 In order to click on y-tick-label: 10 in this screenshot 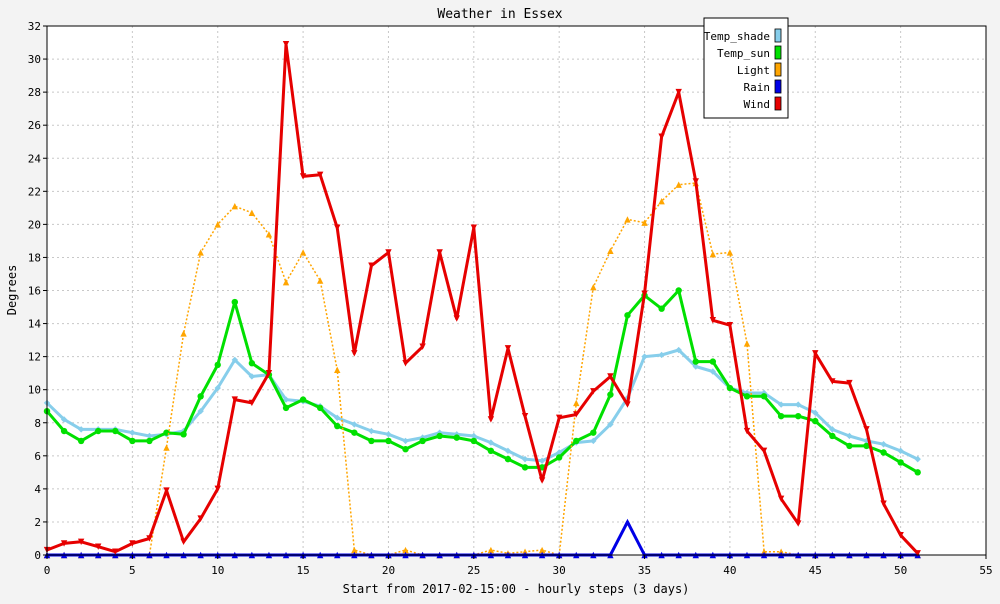, I will do `click(34, 390)`.